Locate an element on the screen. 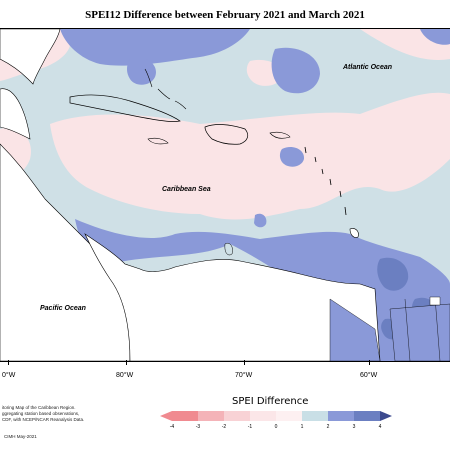  note-line-2: ggregating station based observations, is located at coordinates (41, 413).